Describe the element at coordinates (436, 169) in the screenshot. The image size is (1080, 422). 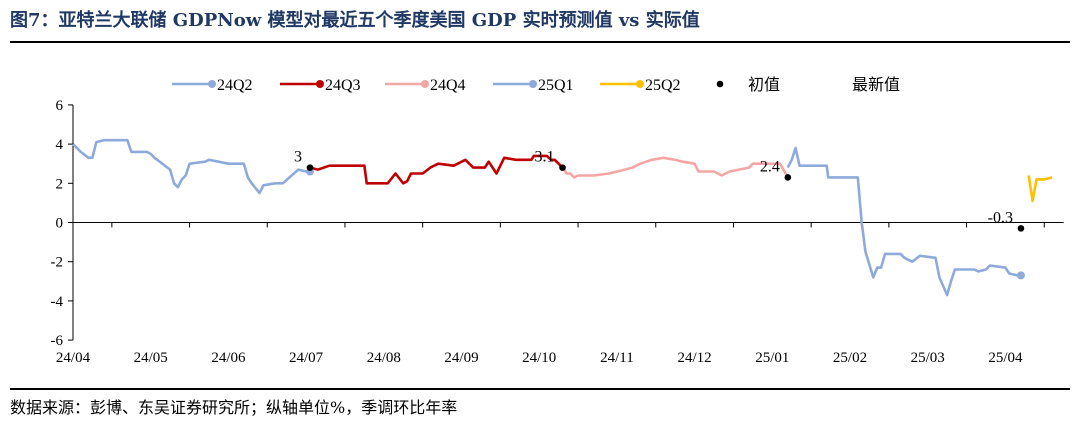
I see `series-line-24Q3` at that location.